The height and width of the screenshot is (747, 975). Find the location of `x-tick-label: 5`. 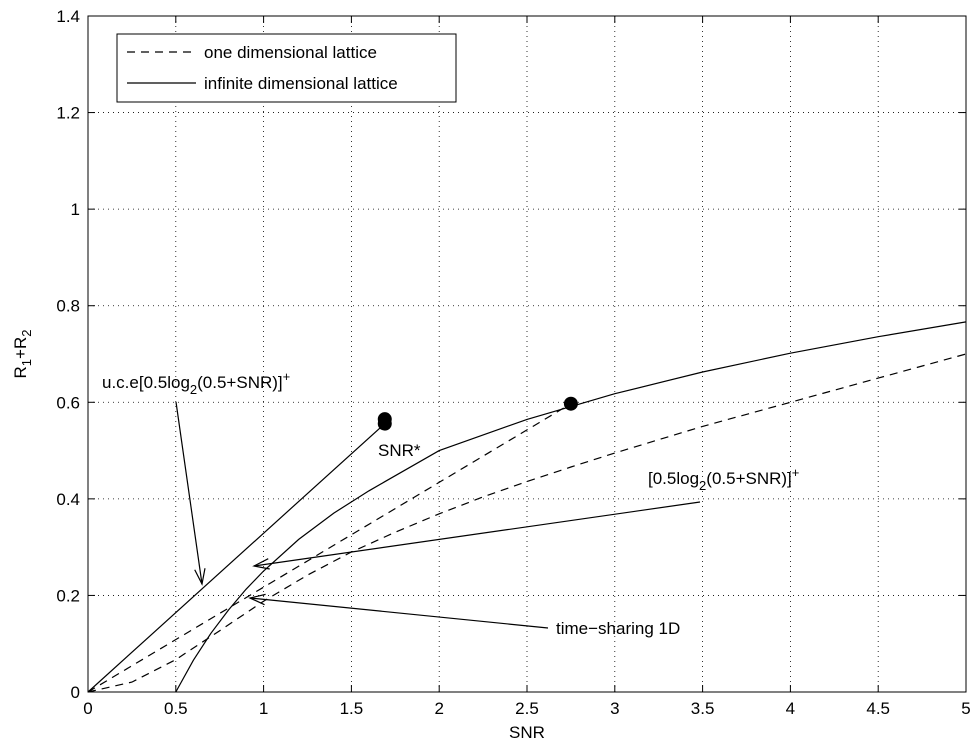

x-tick-label: 5 is located at coordinates (965, 708).